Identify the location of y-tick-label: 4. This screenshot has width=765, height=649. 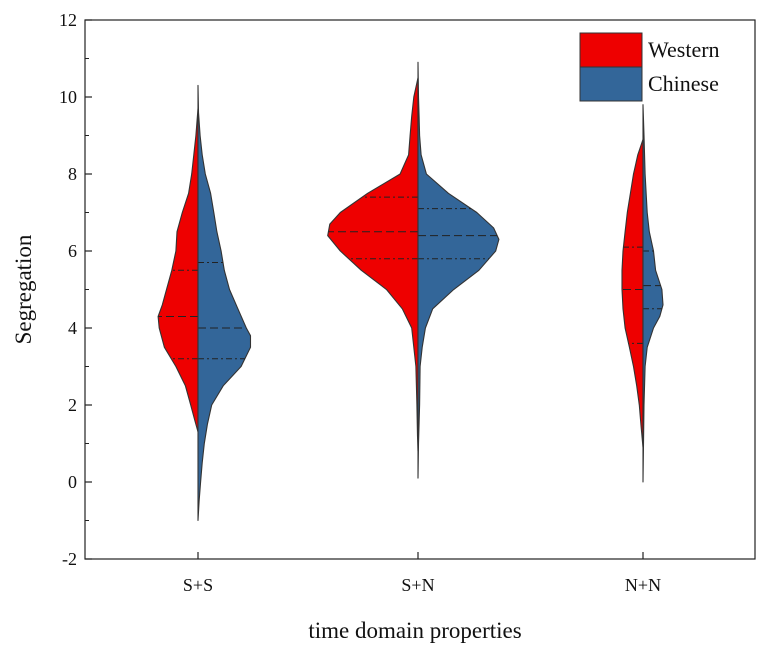
(72, 328).